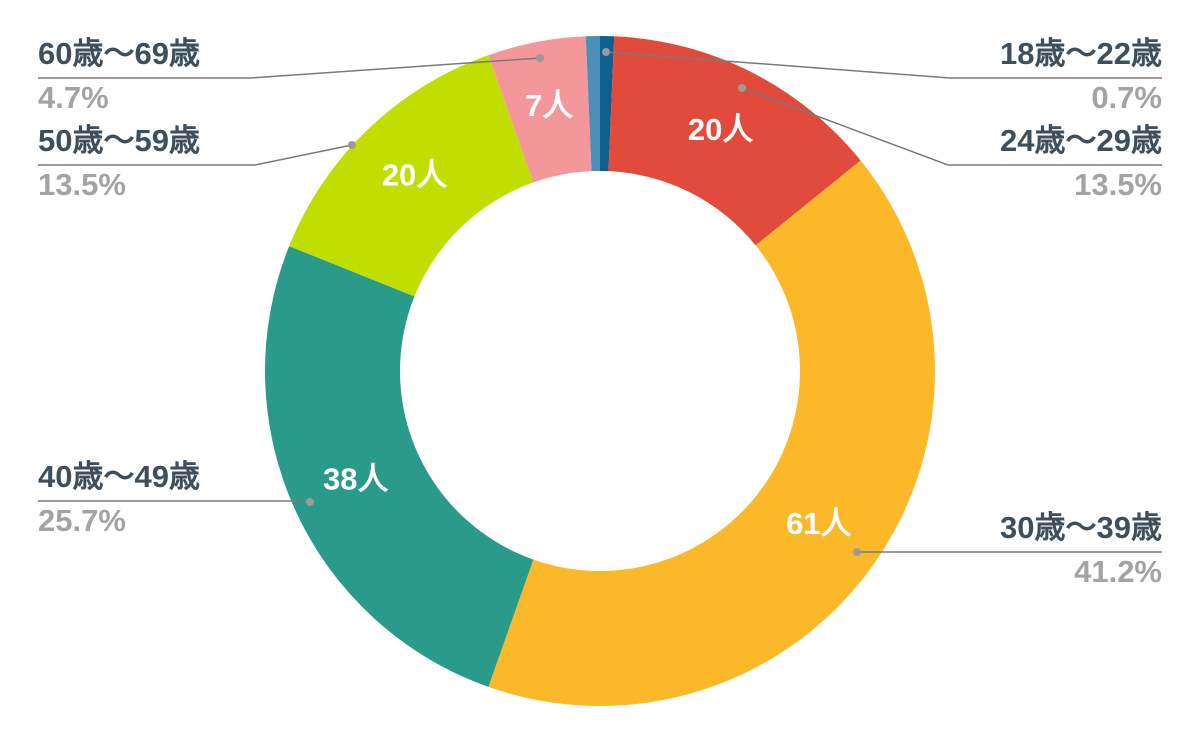 The image size is (1200, 742). Describe the element at coordinates (119, 476) in the screenshot. I see `category-label: 40歳〜49歳` at that location.